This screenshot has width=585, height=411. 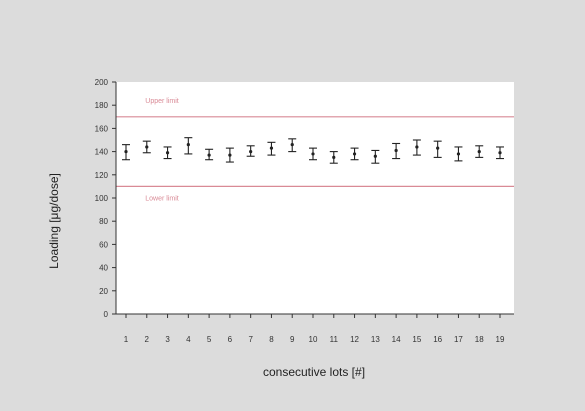 What do you see at coordinates (167, 339) in the screenshot?
I see `x-tick-label: 3` at bounding box center [167, 339].